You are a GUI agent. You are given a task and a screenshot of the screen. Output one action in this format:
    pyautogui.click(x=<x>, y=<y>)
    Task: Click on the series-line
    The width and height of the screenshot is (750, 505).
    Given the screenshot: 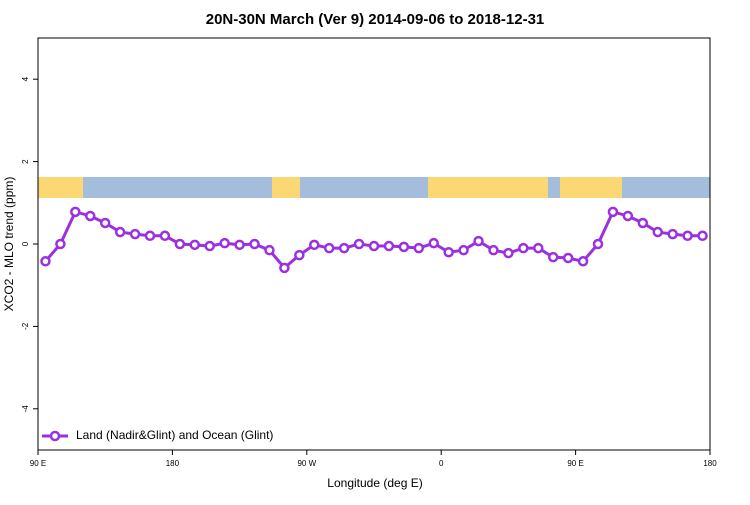 What is the action you would take?
    pyautogui.click(x=373, y=240)
    